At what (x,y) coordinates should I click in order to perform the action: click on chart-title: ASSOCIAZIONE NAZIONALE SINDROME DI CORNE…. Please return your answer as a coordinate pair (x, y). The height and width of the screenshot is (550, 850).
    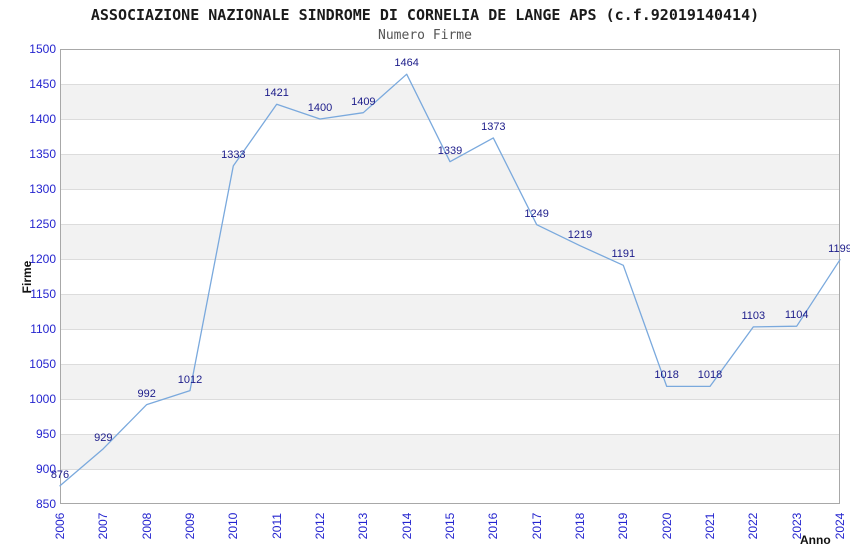
    Looking at the image, I should click on (425, 15).